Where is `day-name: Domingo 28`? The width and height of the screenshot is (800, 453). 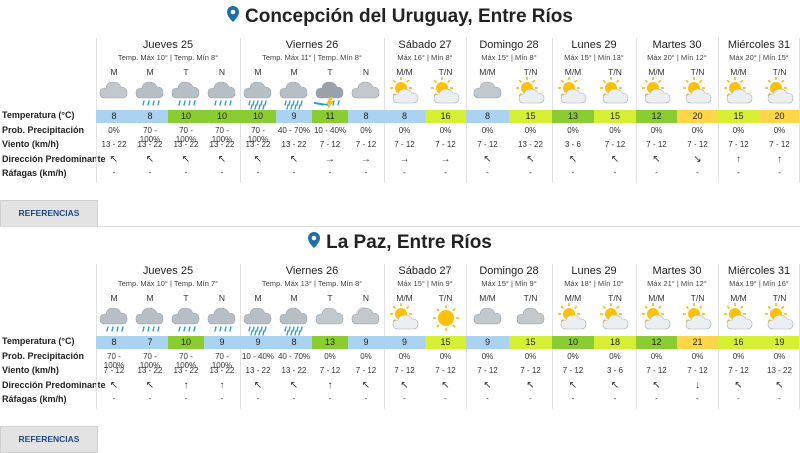
day-name: Domingo 28 is located at coordinates (509, 271).